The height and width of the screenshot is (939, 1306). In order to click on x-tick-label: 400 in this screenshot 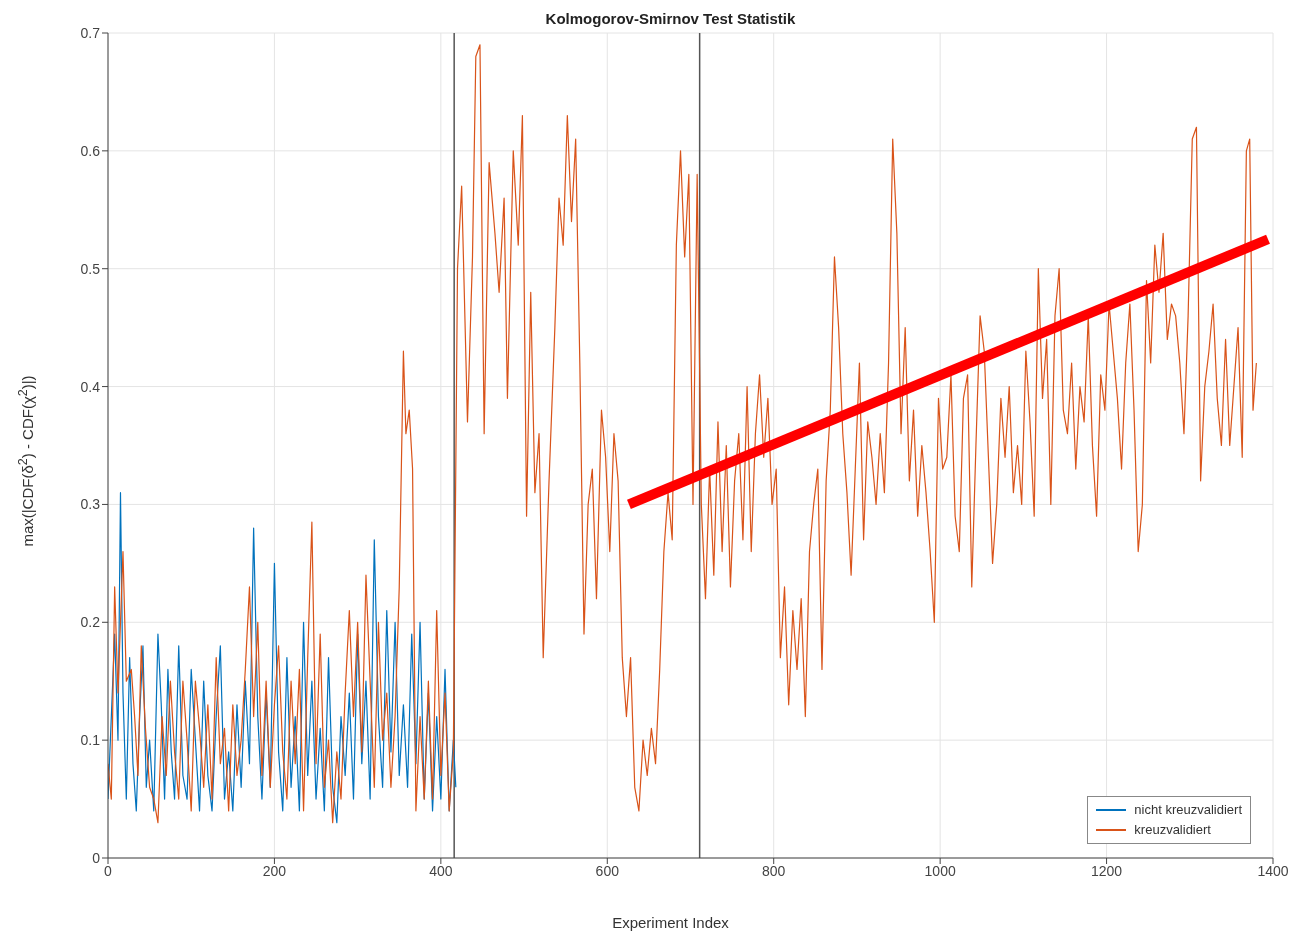, I will do `click(441, 870)`.